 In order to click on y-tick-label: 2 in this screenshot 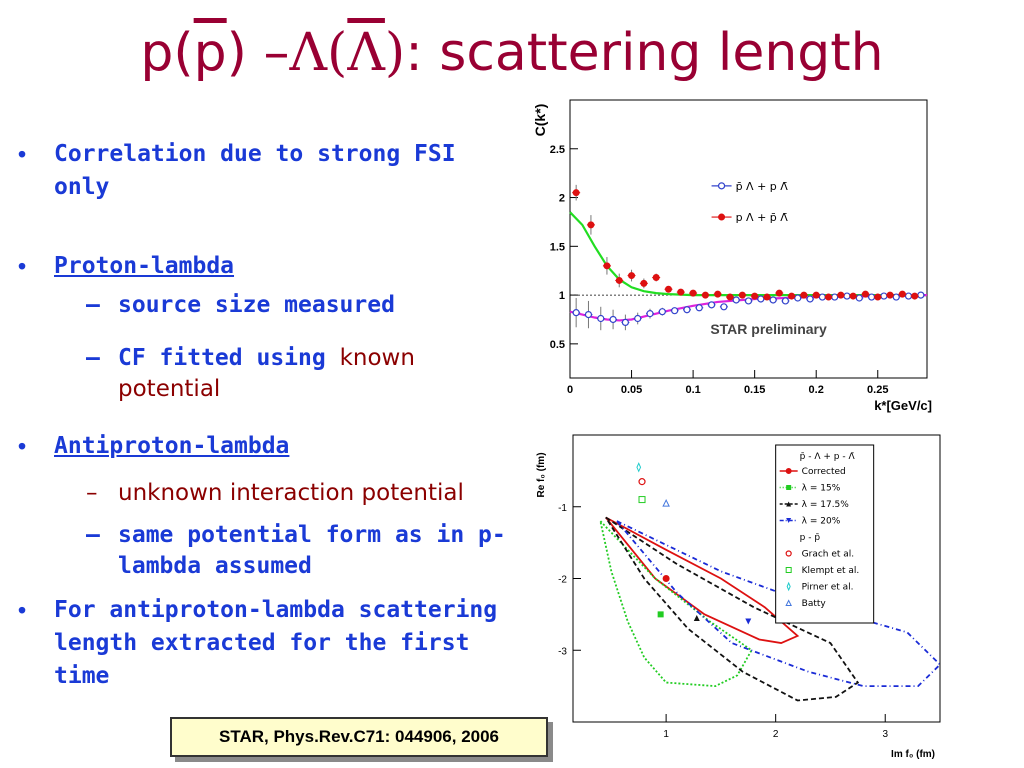, I will do `click(562, 199)`.